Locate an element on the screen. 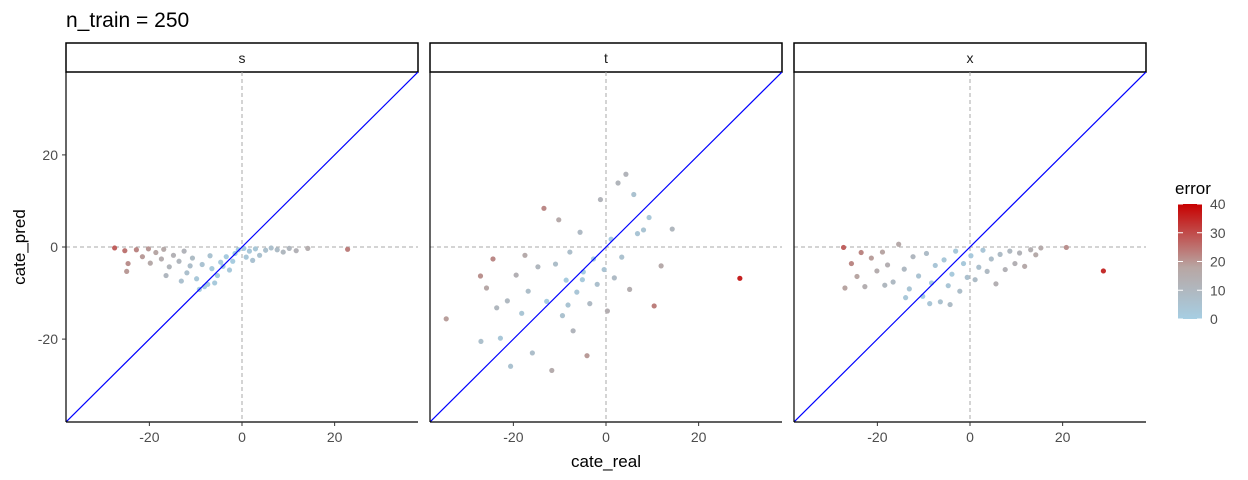  facet-strip-label: x is located at coordinates (970, 58).